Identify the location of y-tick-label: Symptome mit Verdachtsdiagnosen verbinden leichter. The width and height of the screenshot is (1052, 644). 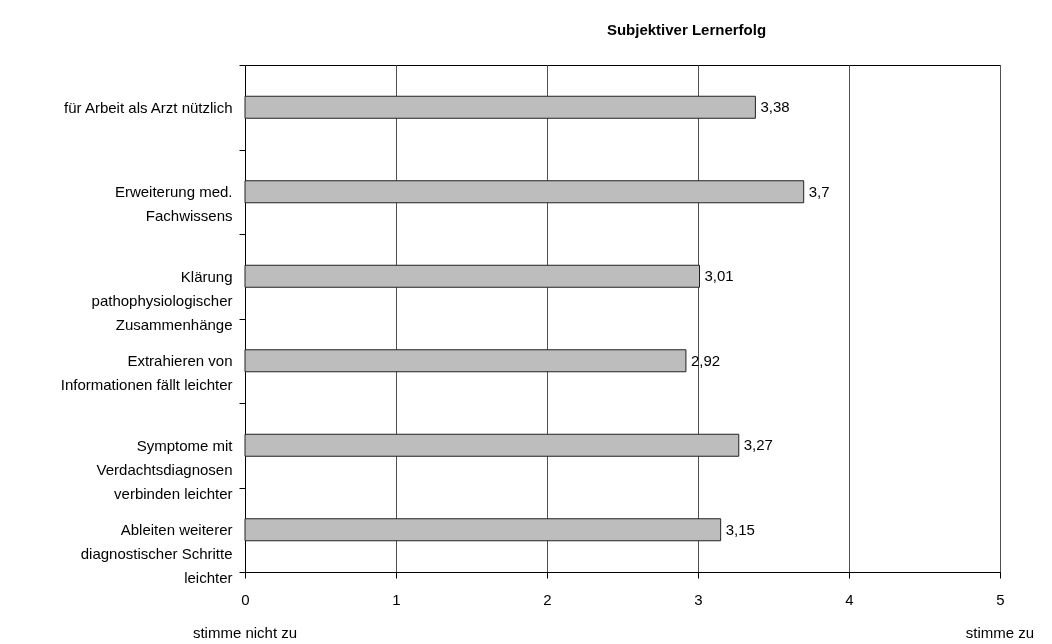
(165, 469).